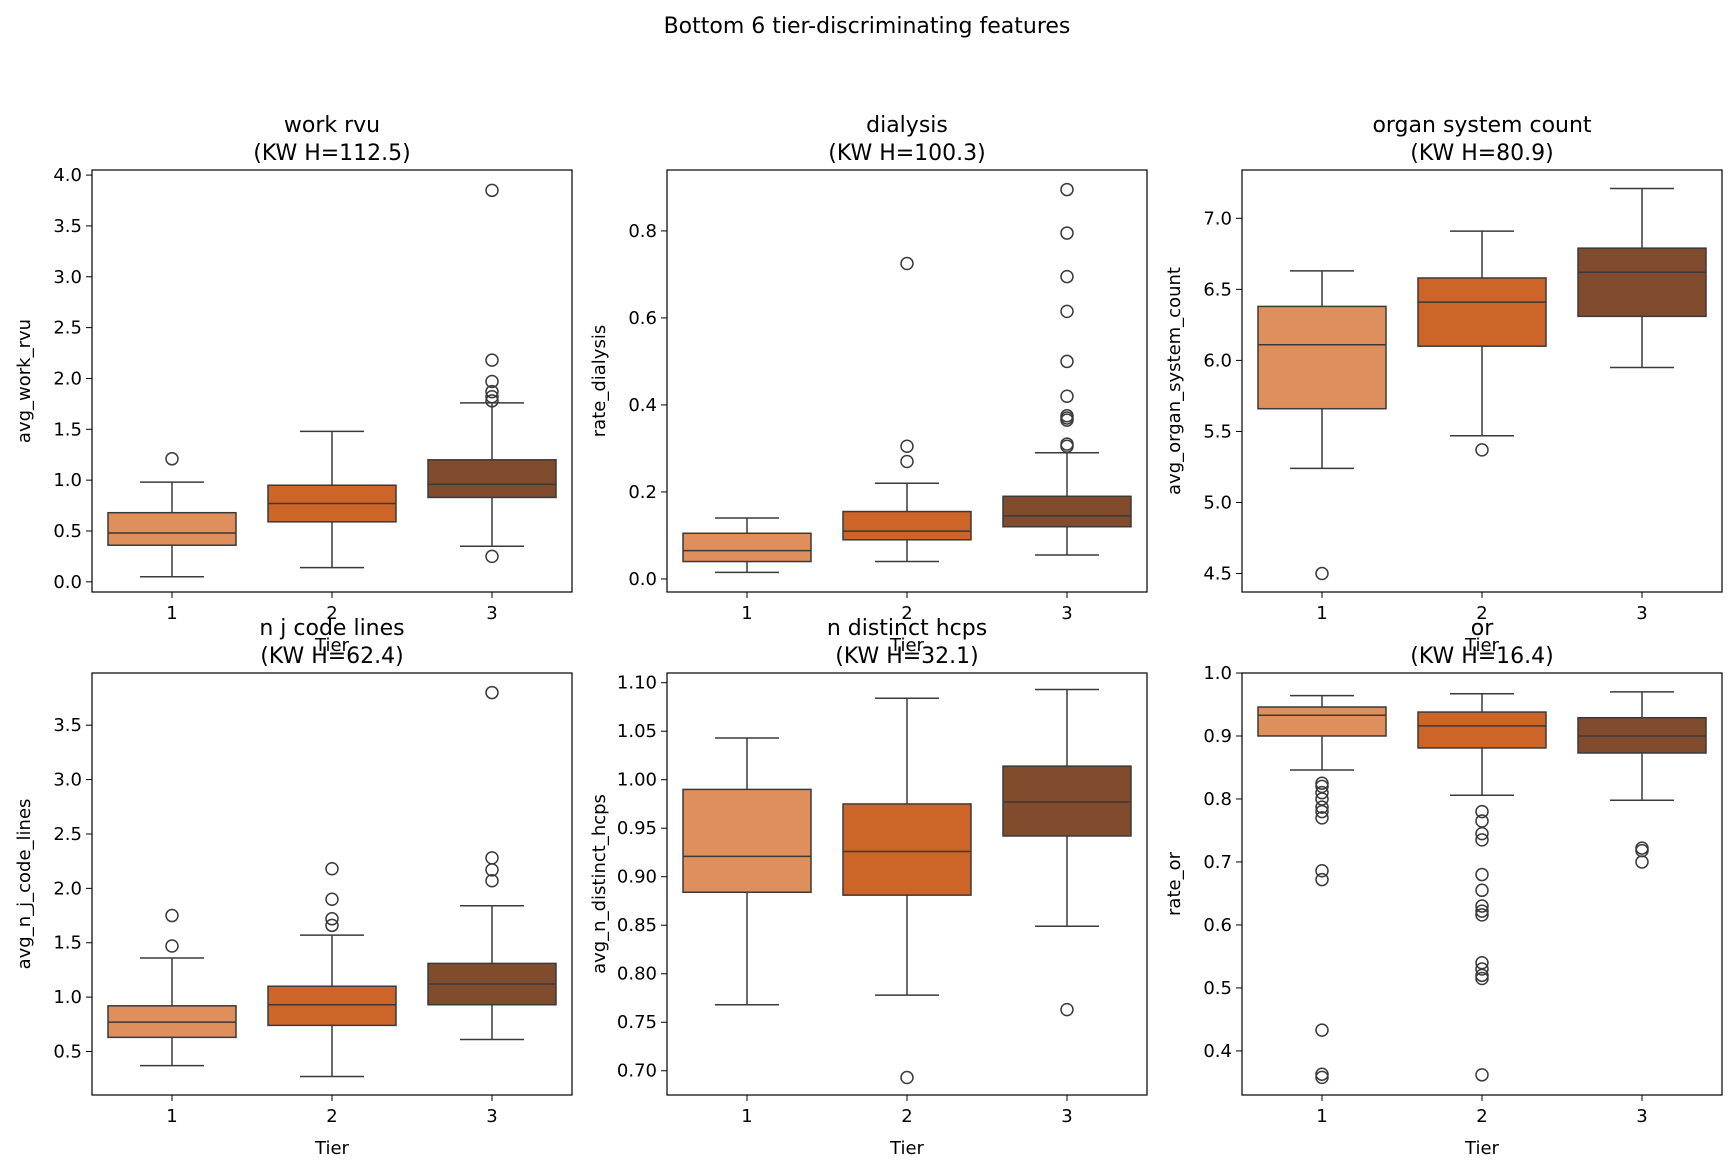  I want to click on subplot-title: or, so click(1482, 628).